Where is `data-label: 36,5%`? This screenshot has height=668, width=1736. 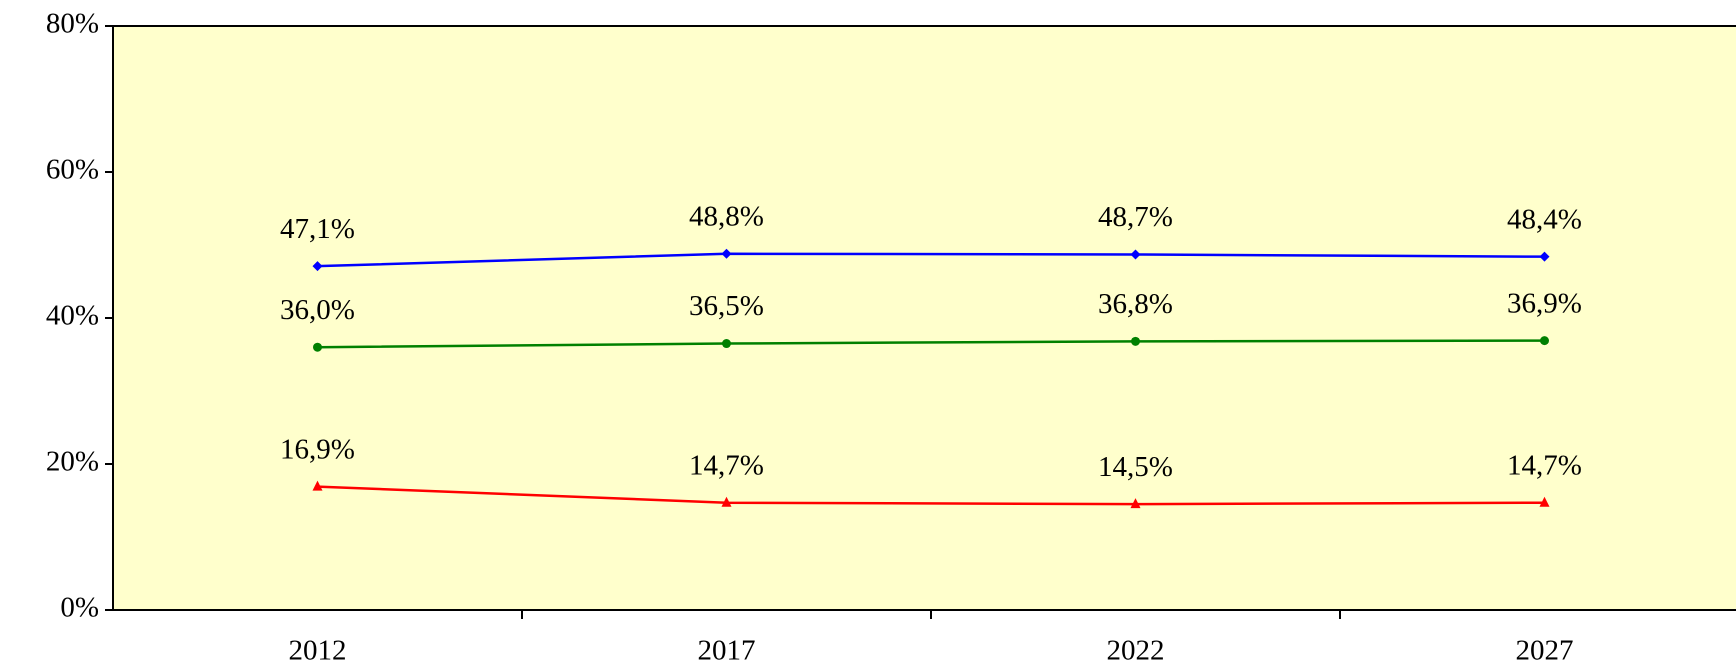 data-label: 36,5% is located at coordinates (726, 306).